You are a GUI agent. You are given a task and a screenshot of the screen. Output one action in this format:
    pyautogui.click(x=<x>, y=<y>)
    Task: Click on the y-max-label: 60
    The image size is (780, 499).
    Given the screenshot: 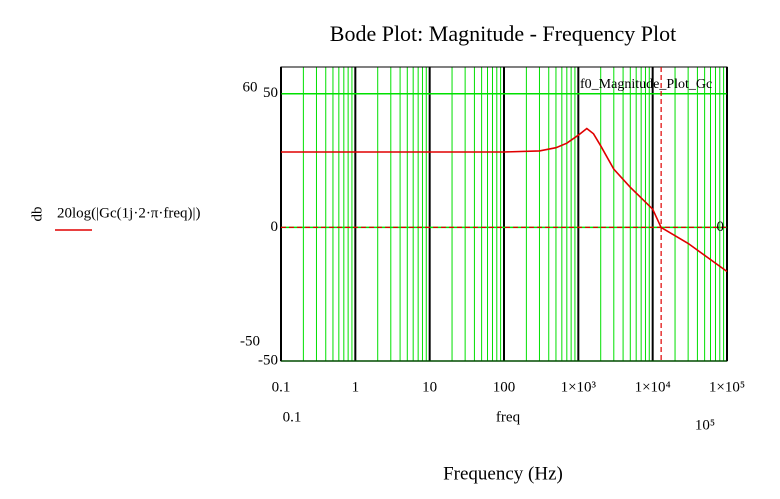 What is the action you would take?
    pyautogui.click(x=250, y=87)
    